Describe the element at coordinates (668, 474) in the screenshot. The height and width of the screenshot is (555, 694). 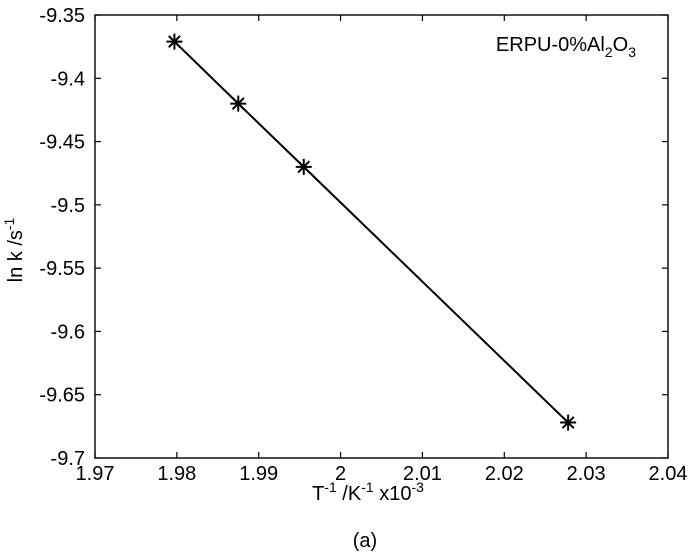
I see `x-tick-label: 2.04` at that location.